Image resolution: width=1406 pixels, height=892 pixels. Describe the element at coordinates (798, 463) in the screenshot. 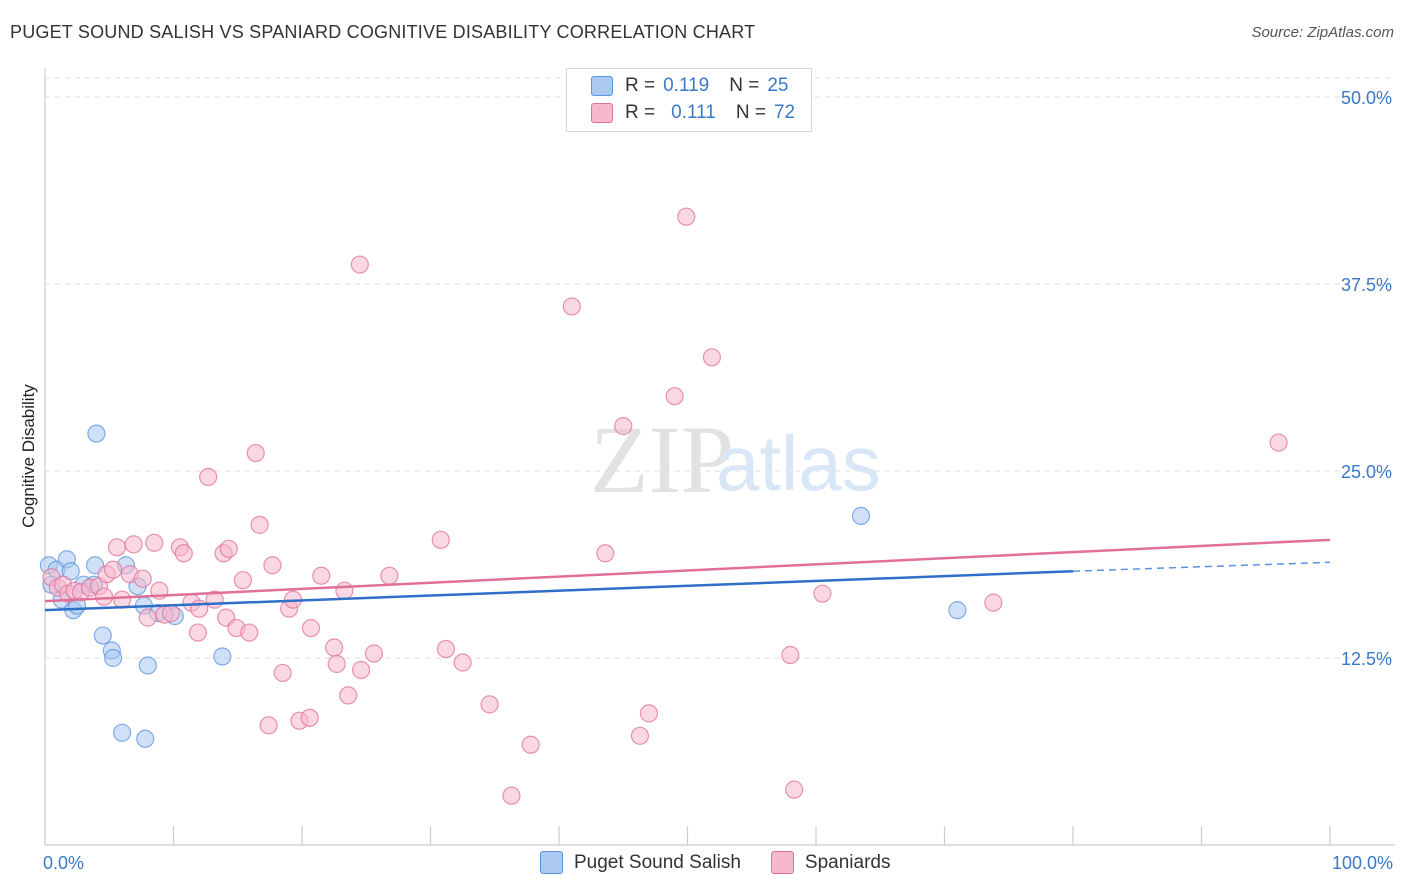

I see `watermark-atlas: atlas` at that location.